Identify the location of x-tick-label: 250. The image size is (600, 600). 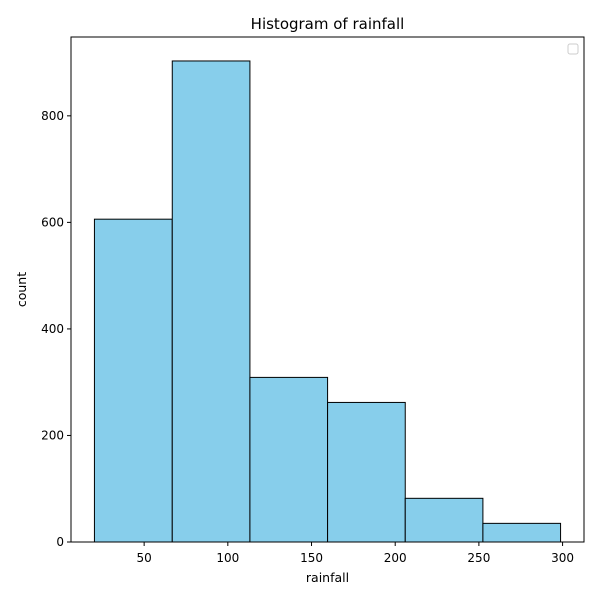
(478, 558).